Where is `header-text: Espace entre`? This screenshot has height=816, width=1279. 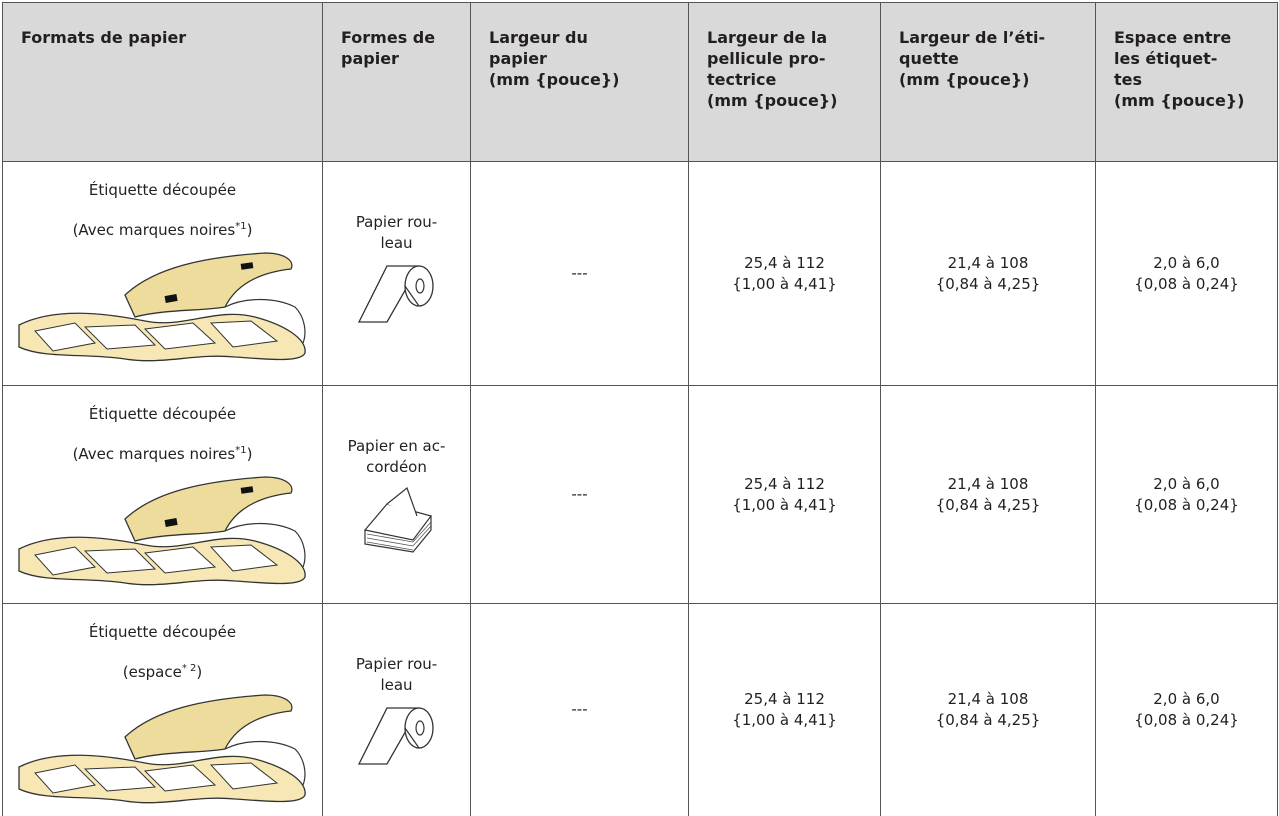 header-text: Espace entre is located at coordinates (1173, 37).